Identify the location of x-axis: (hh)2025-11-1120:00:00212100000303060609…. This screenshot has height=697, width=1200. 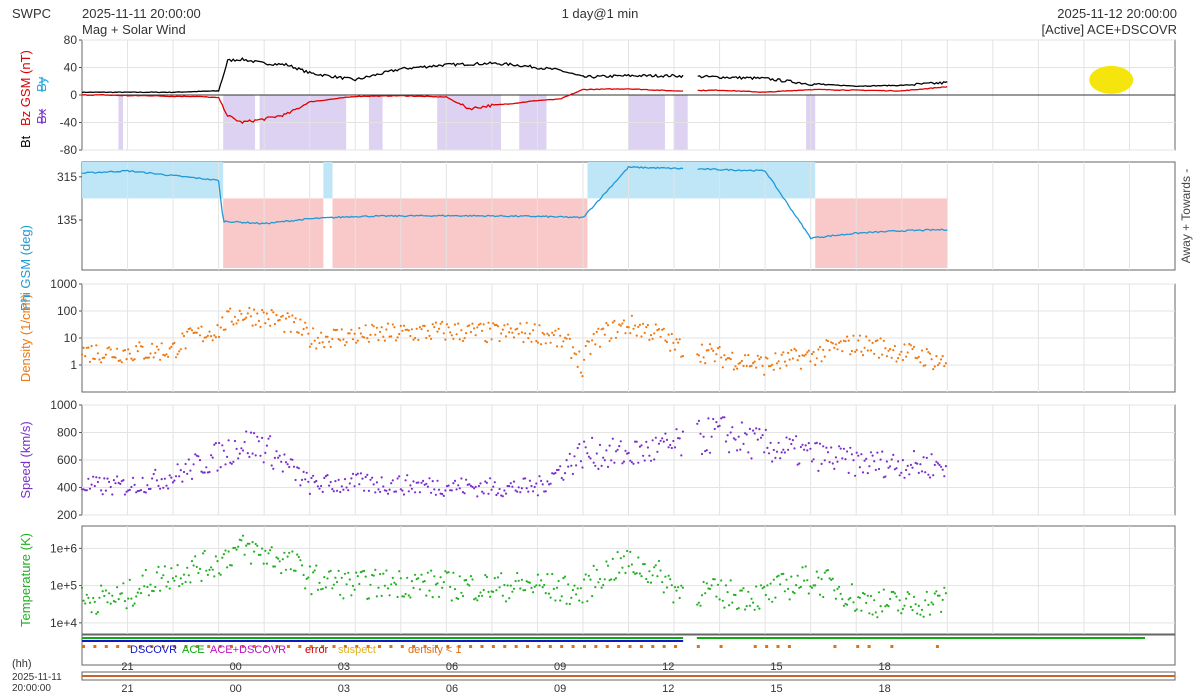
(594, 676).